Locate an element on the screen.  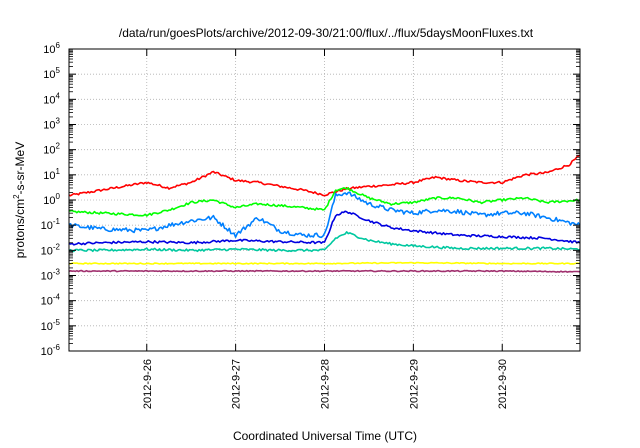
y-tick-exp: -3 is located at coordinates (57, 272).